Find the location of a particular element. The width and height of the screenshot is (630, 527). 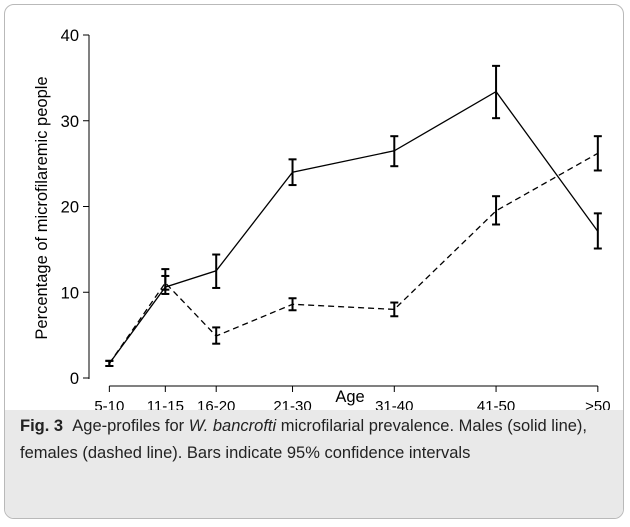

x-tick-label-3: 21-30 is located at coordinates (292, 404).